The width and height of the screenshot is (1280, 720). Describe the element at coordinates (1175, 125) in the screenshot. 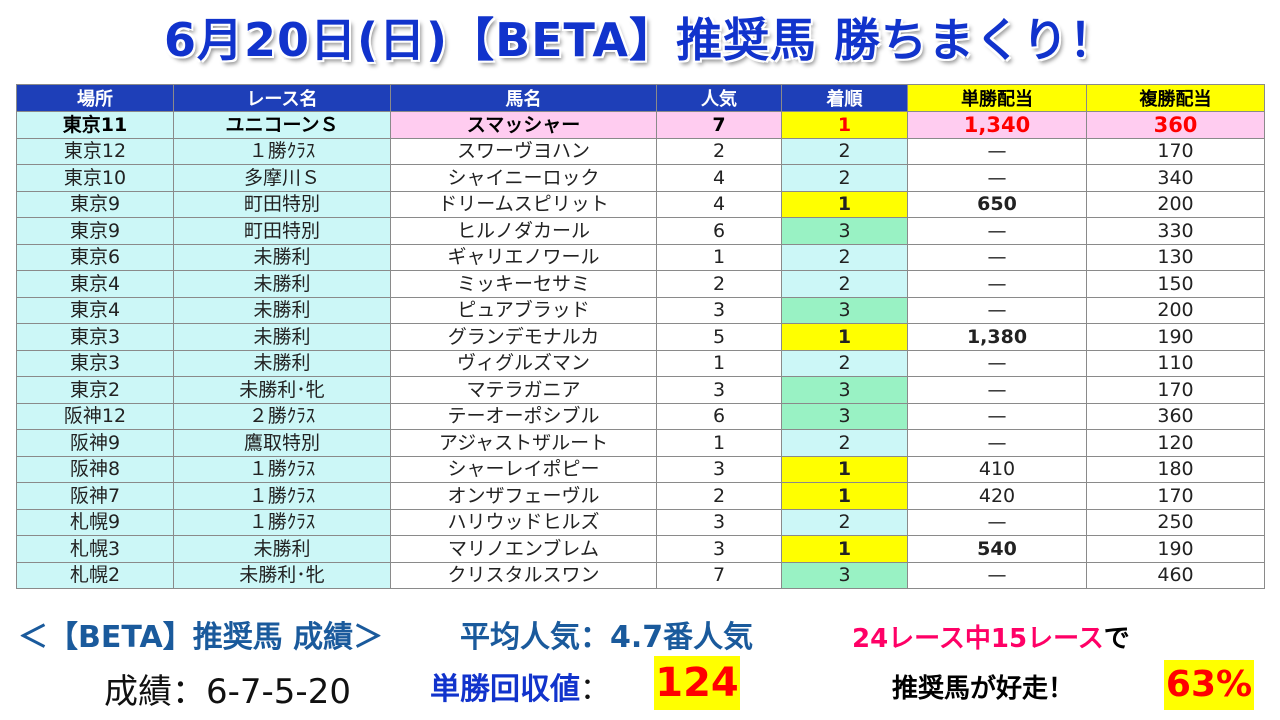

I see `place-payout-cell: 360` at that location.